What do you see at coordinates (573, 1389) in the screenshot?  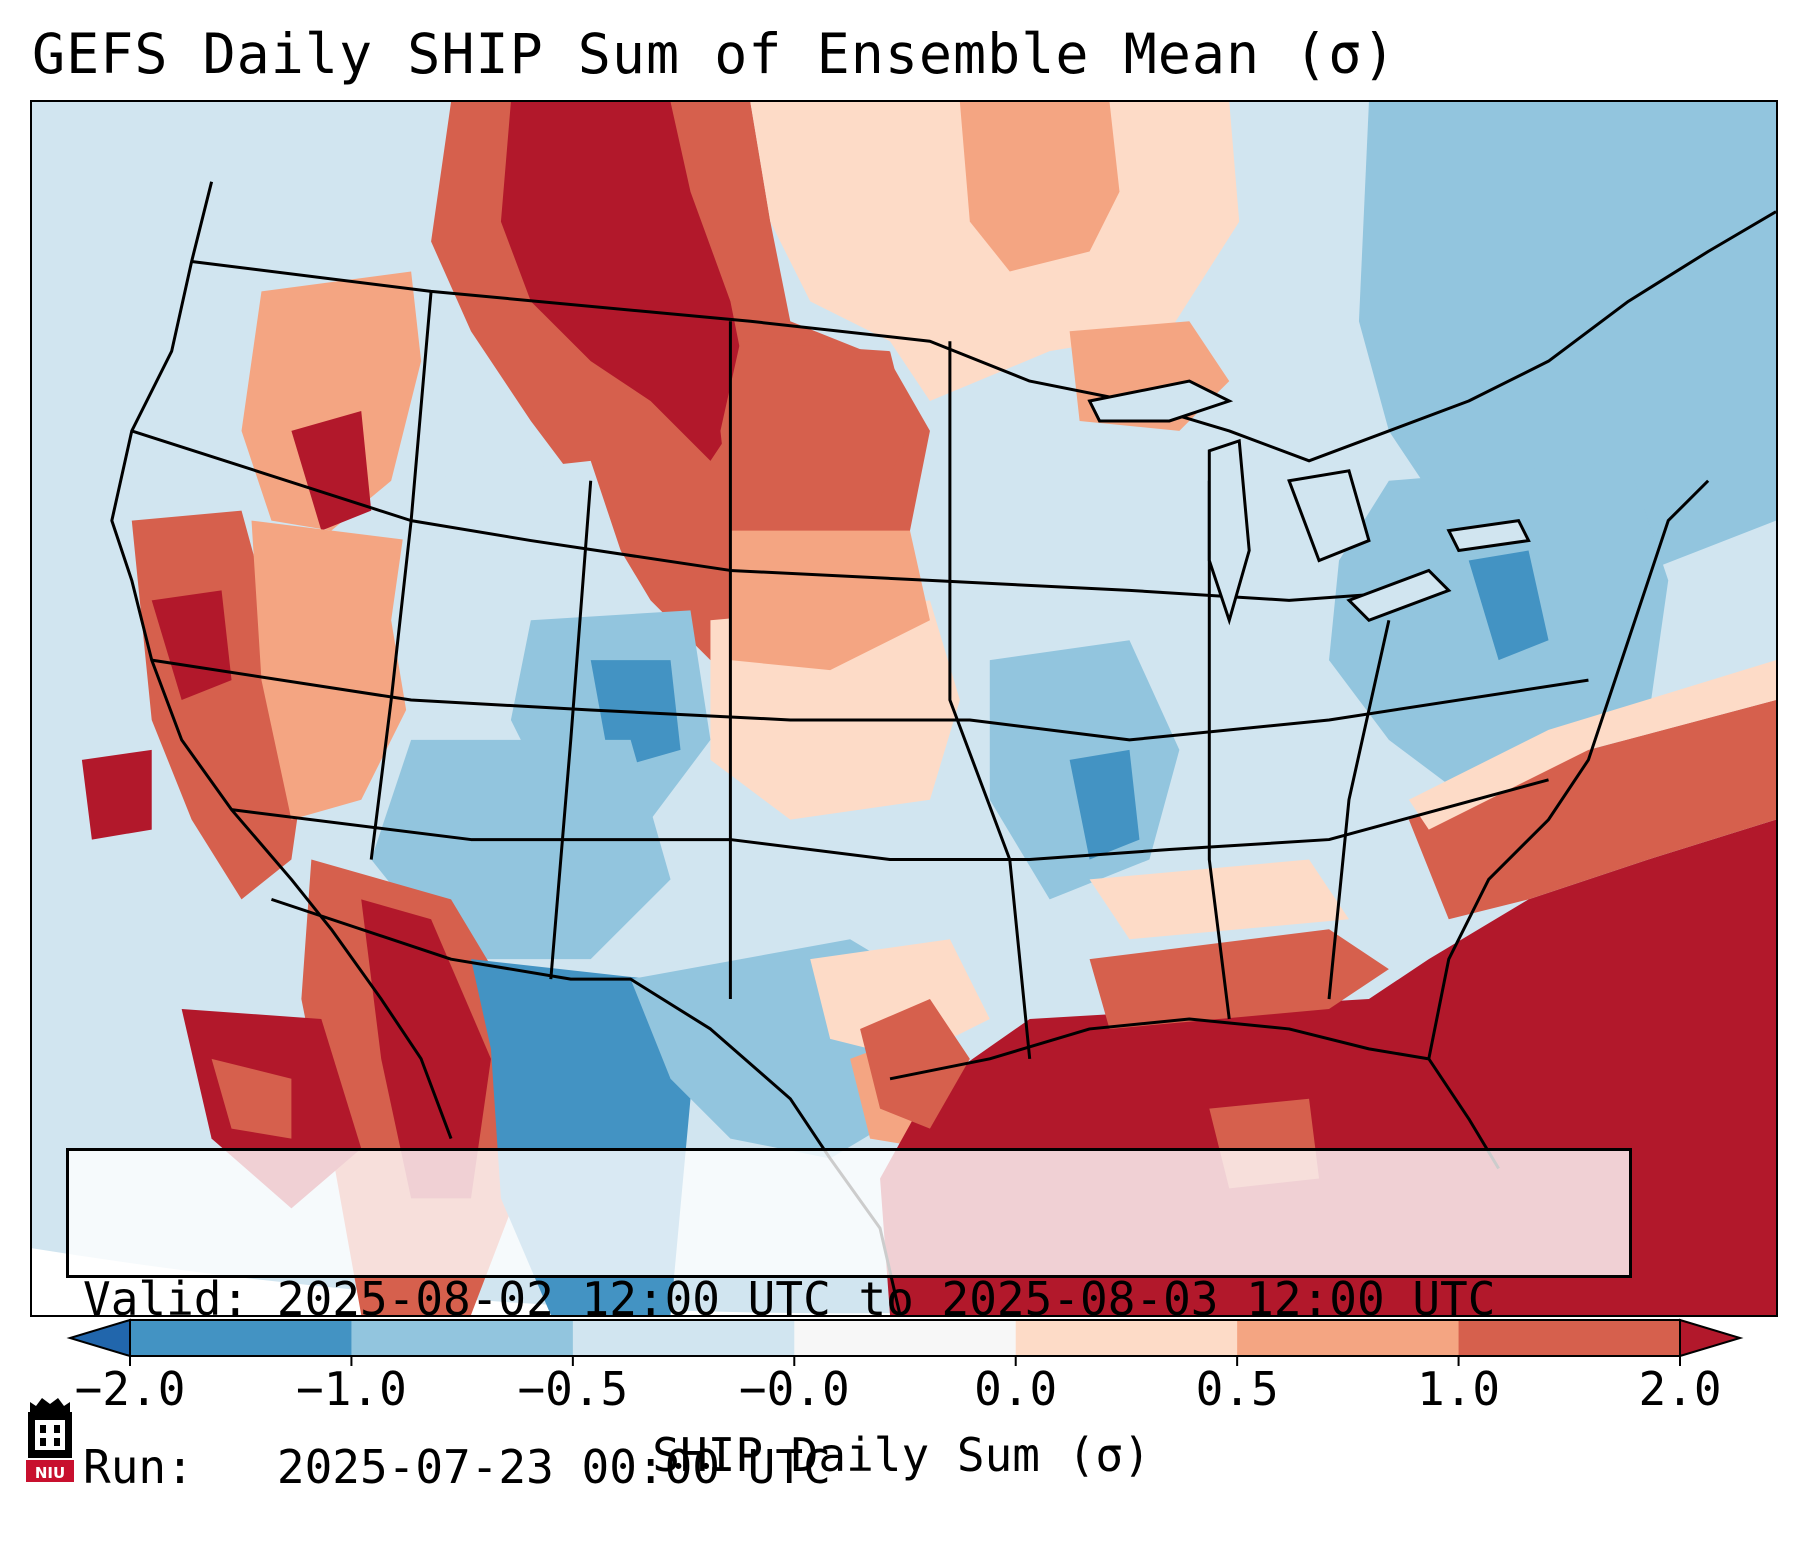 I see `colorbar-tick-label: −0.5` at bounding box center [573, 1389].